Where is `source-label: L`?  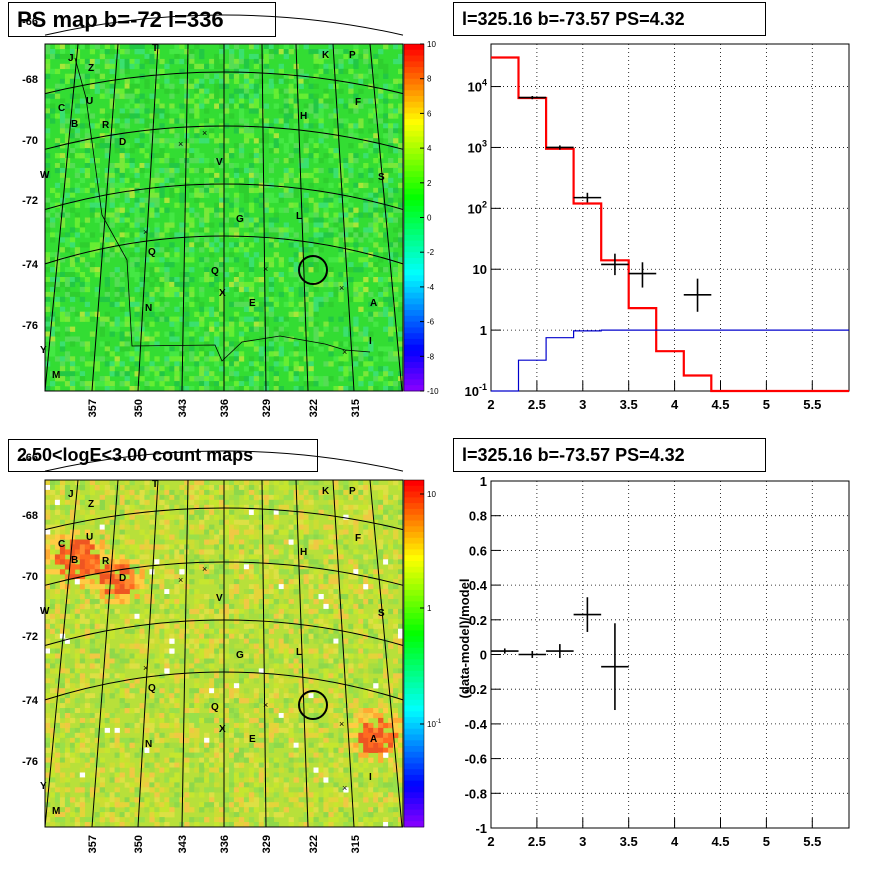
source-label: L is located at coordinates (299, 652).